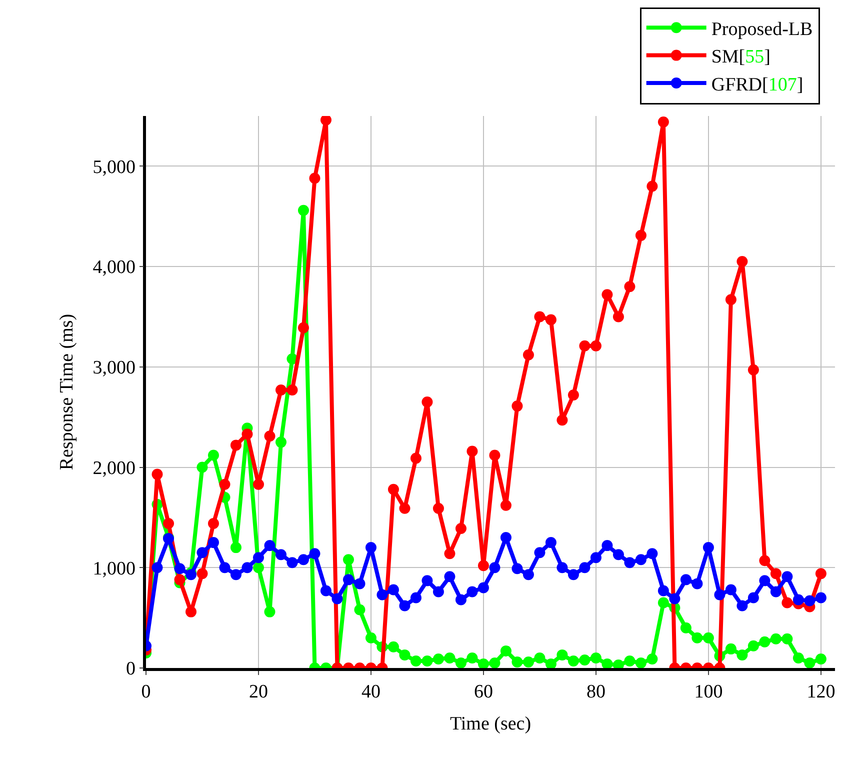 This screenshot has height=761, width=842. What do you see at coordinates (114, 368) in the screenshot?
I see `y-tick-label: 3,000` at bounding box center [114, 368].